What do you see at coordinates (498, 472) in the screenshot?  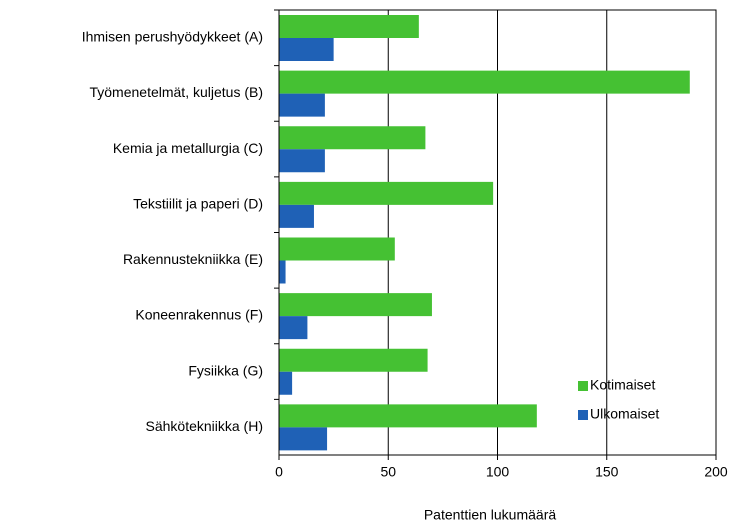 I see `x-tick-label: 100` at bounding box center [498, 472].